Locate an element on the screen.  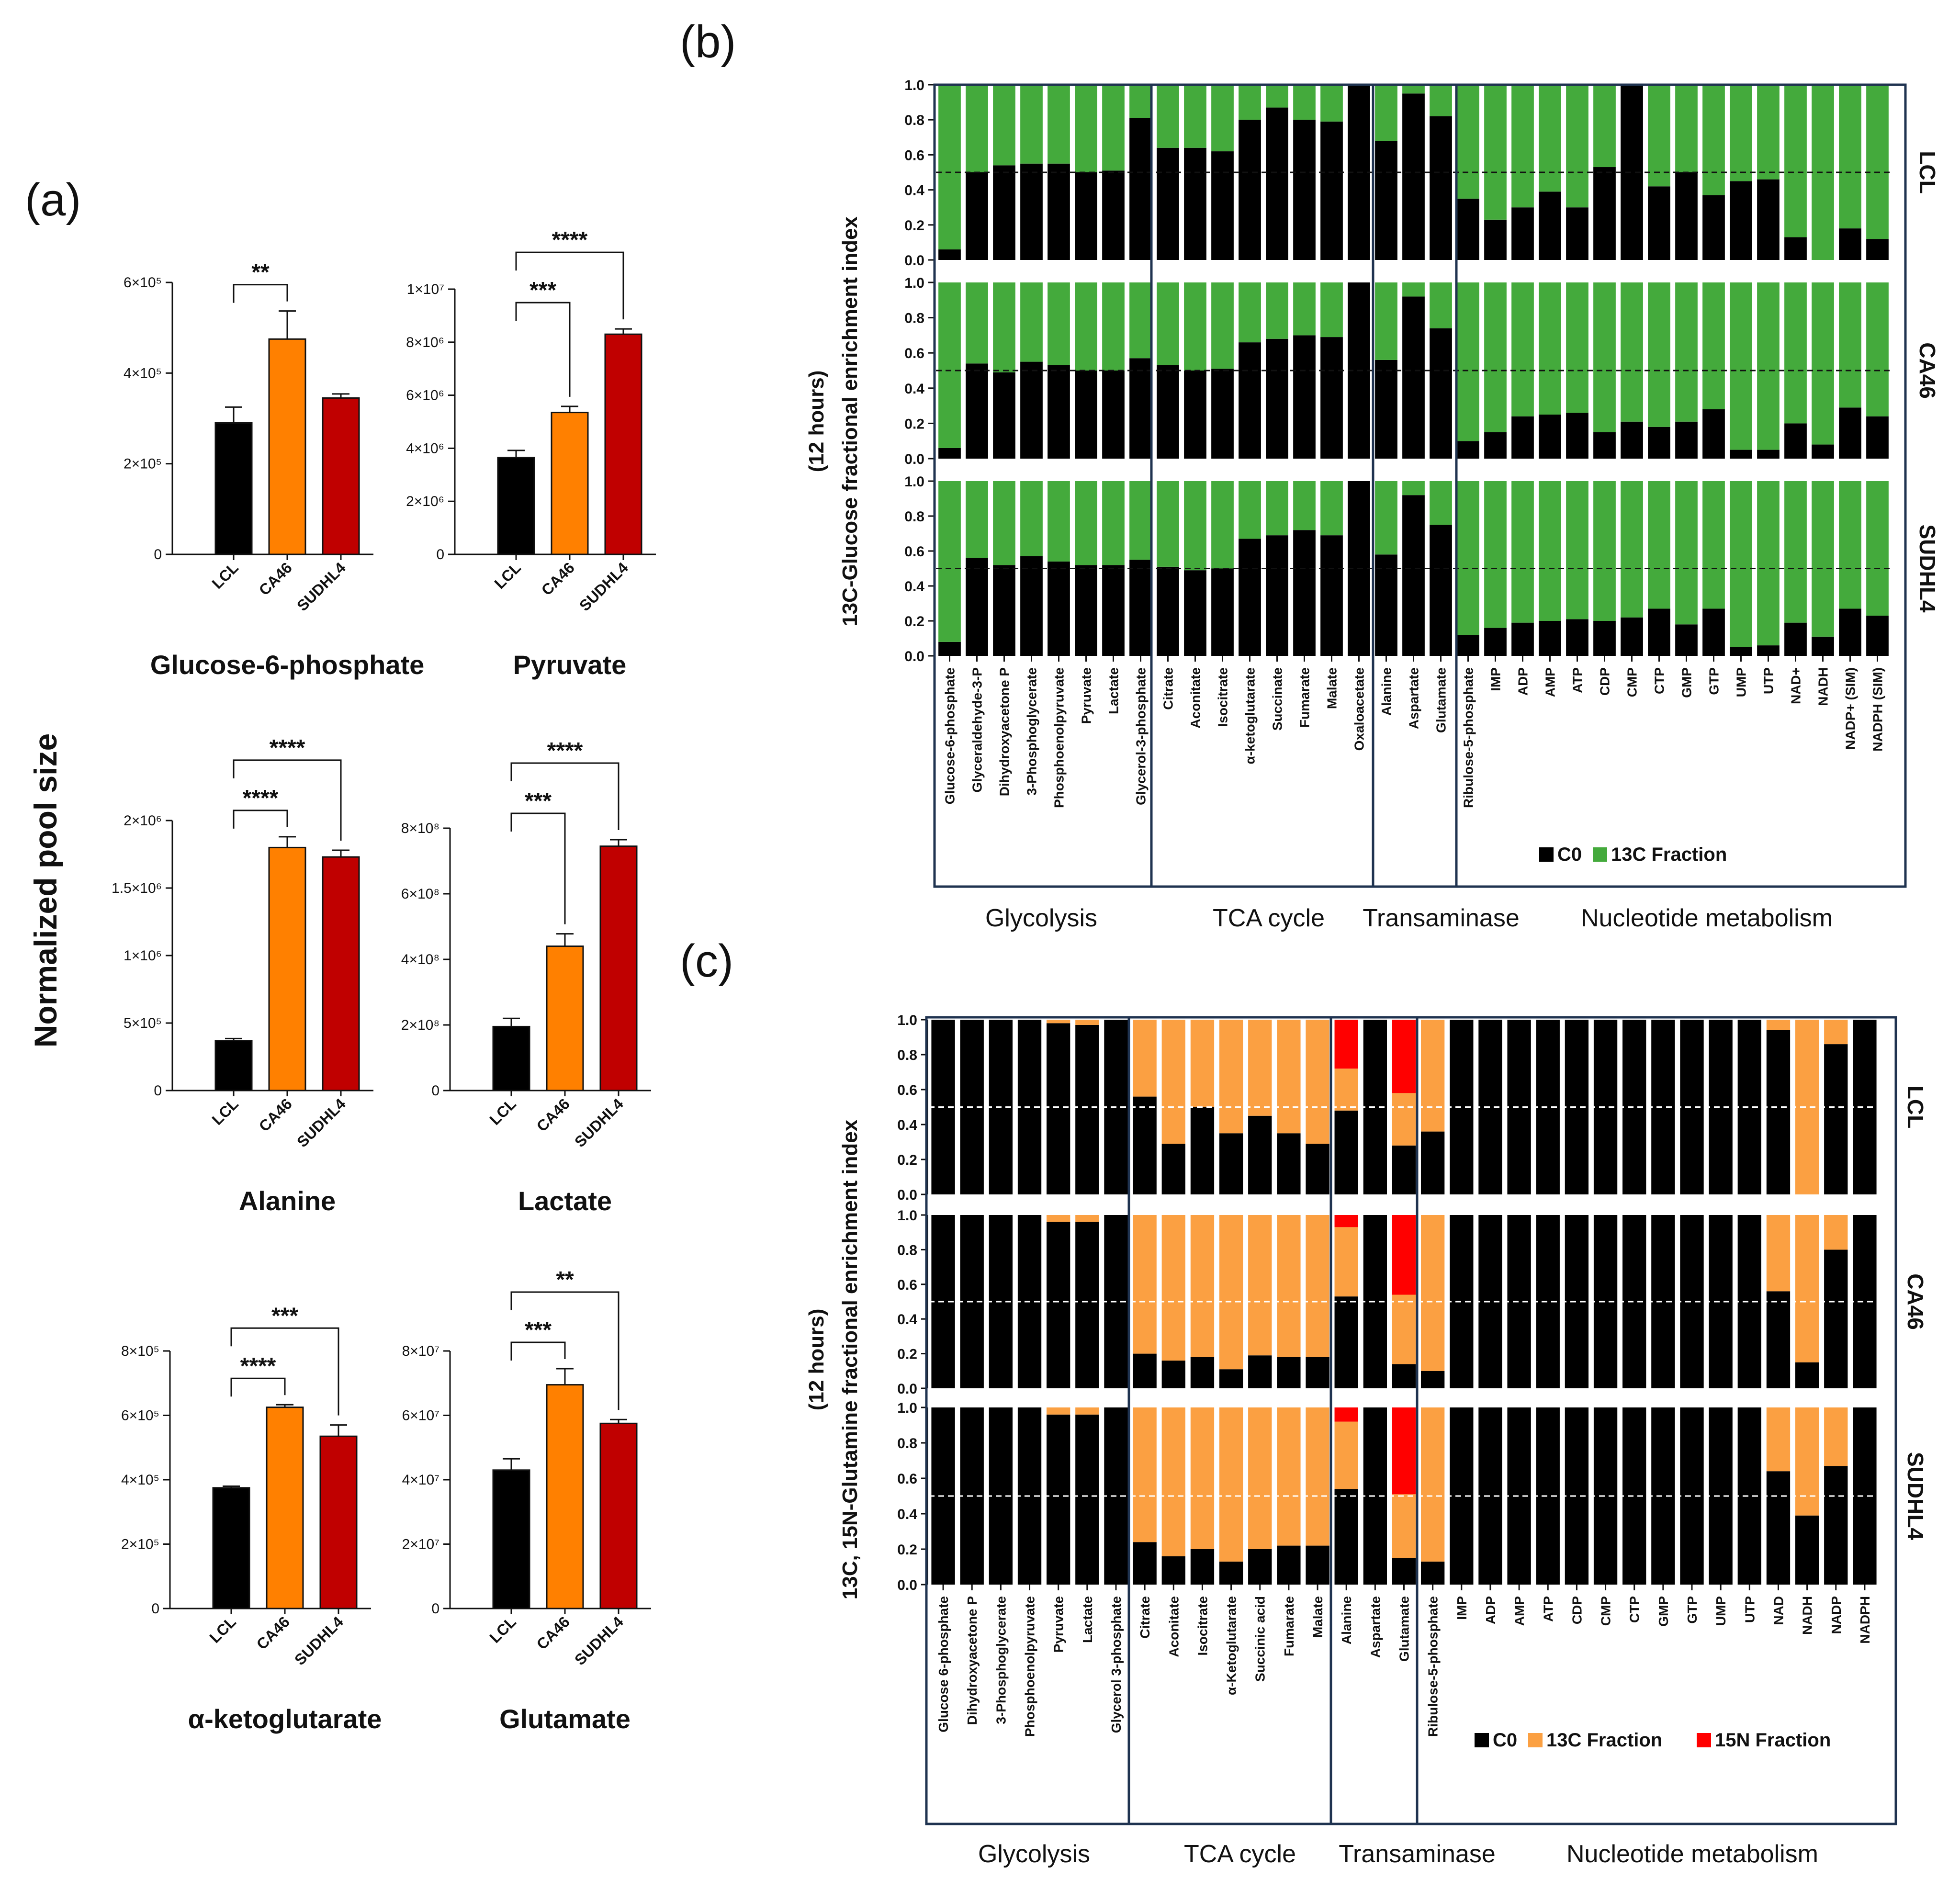
bar-13c-ump is located at coordinates (1741, 366).